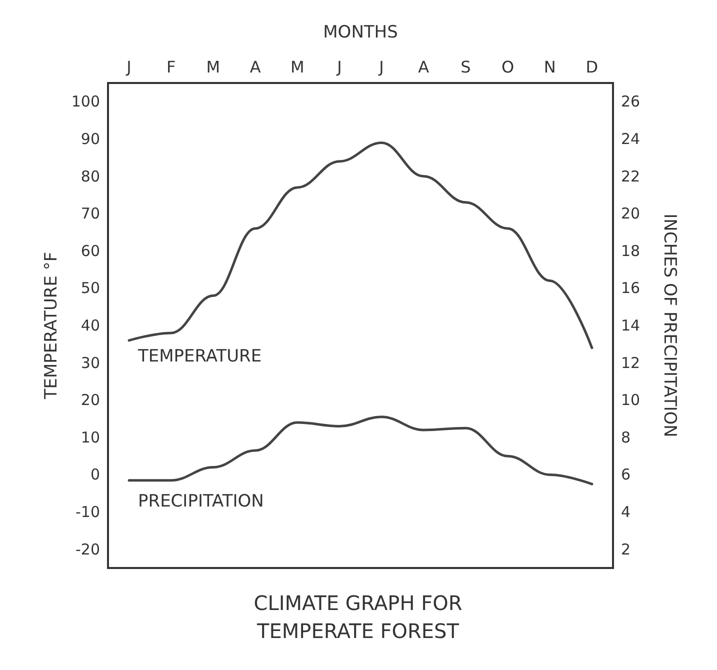 This screenshot has height=670, width=717. I want to click on y2-tick-label: 24, so click(630, 139).